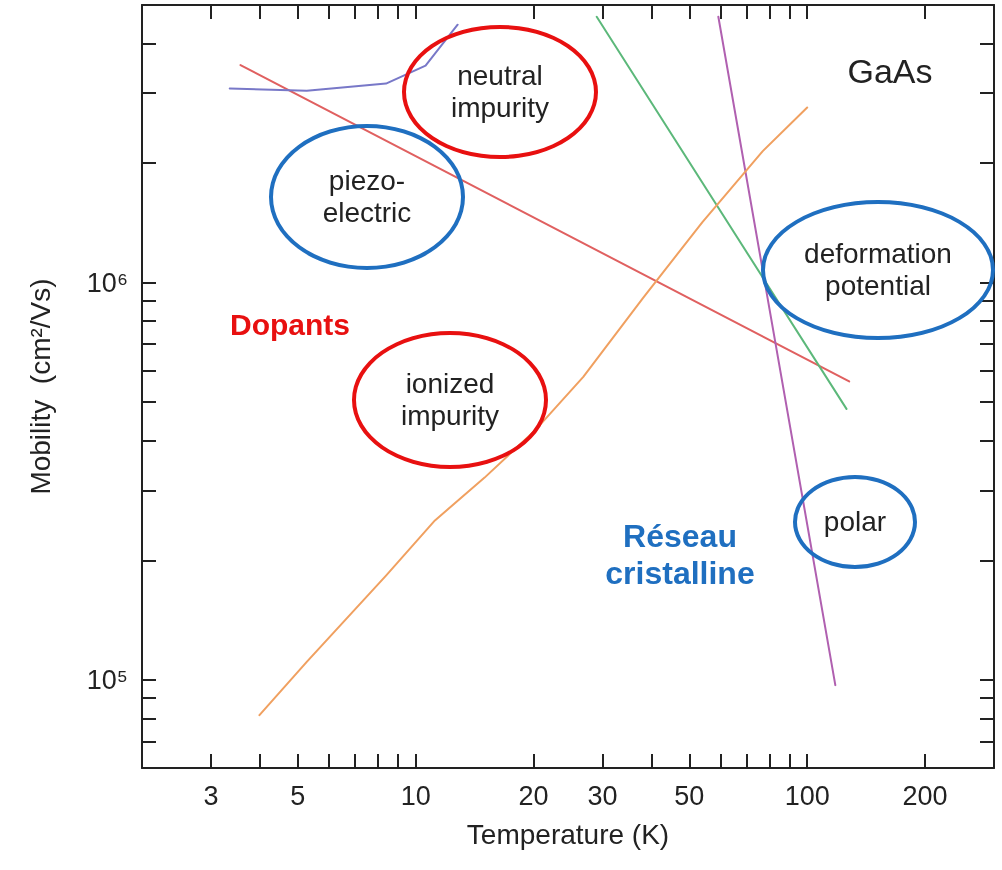 This screenshot has height=870, width=1002. Describe the element at coordinates (855, 522) in the screenshot. I see `annotation: polar` at that location.